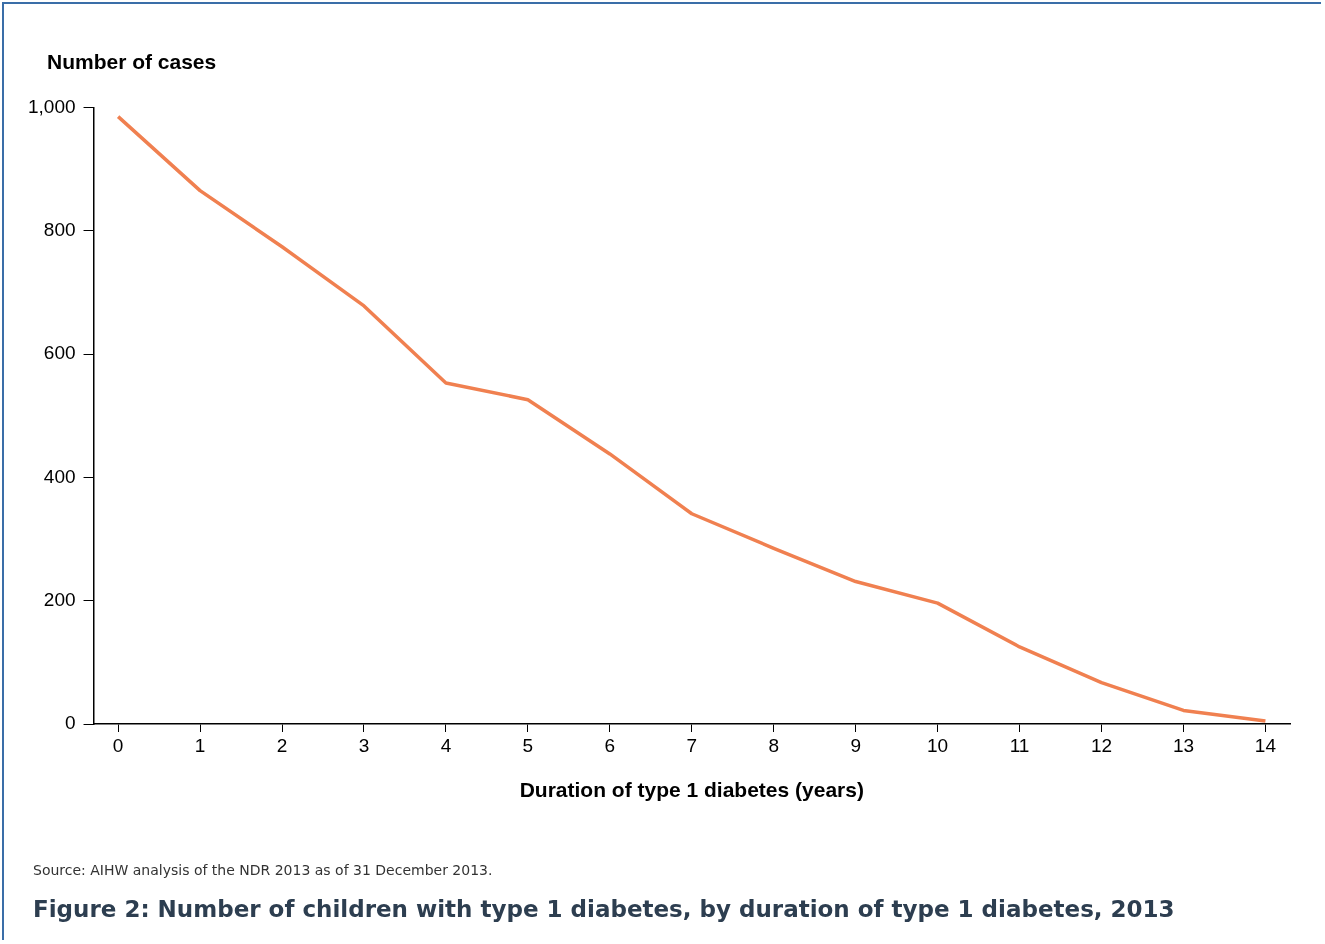  I want to click on x-tick-label: 5, so click(528, 745).